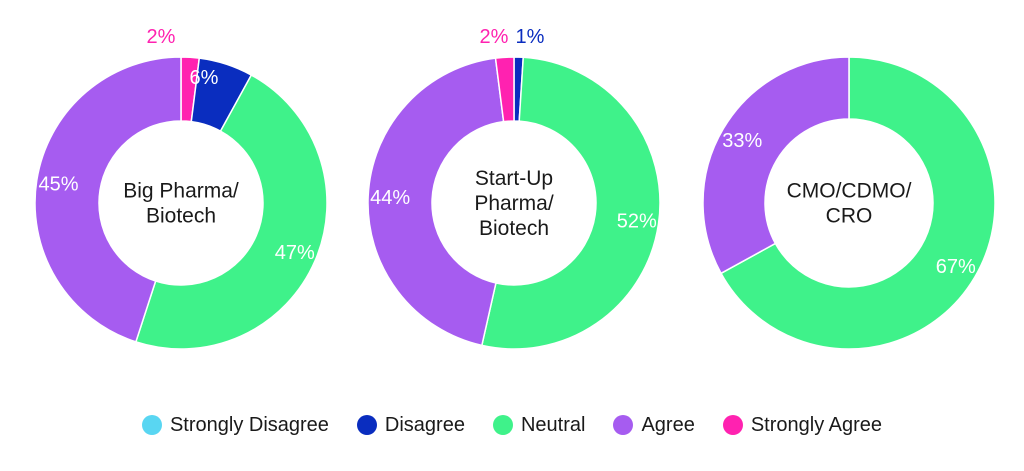 This screenshot has height=471, width=1024. I want to click on legend-label: Agree, so click(668, 424).